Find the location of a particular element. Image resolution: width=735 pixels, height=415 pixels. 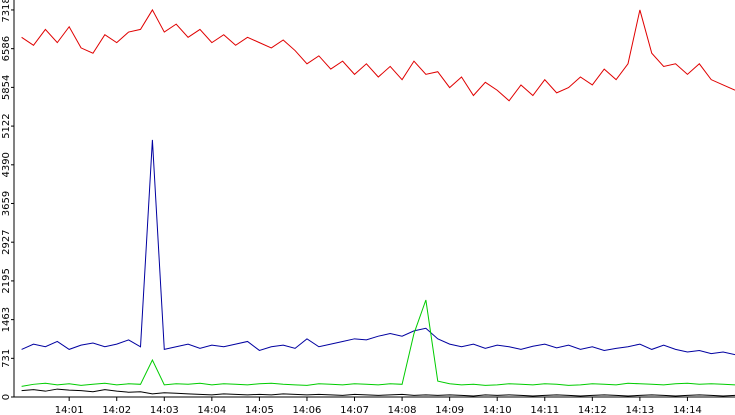

x-tick-label: 14:05 is located at coordinates (259, 410).